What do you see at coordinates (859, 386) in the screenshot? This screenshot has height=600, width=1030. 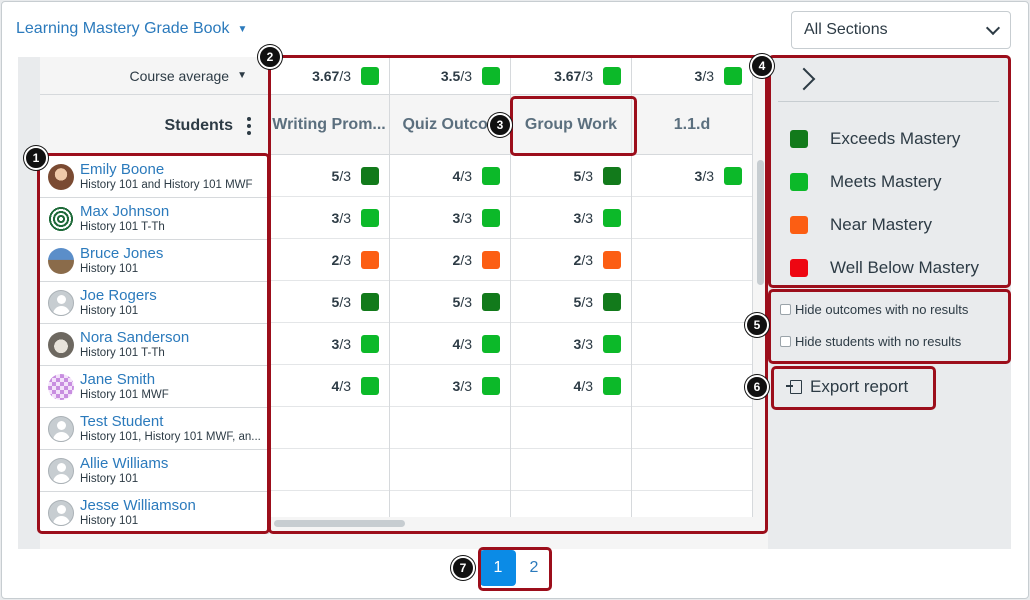 I see `export-report-label: Export report` at bounding box center [859, 386].